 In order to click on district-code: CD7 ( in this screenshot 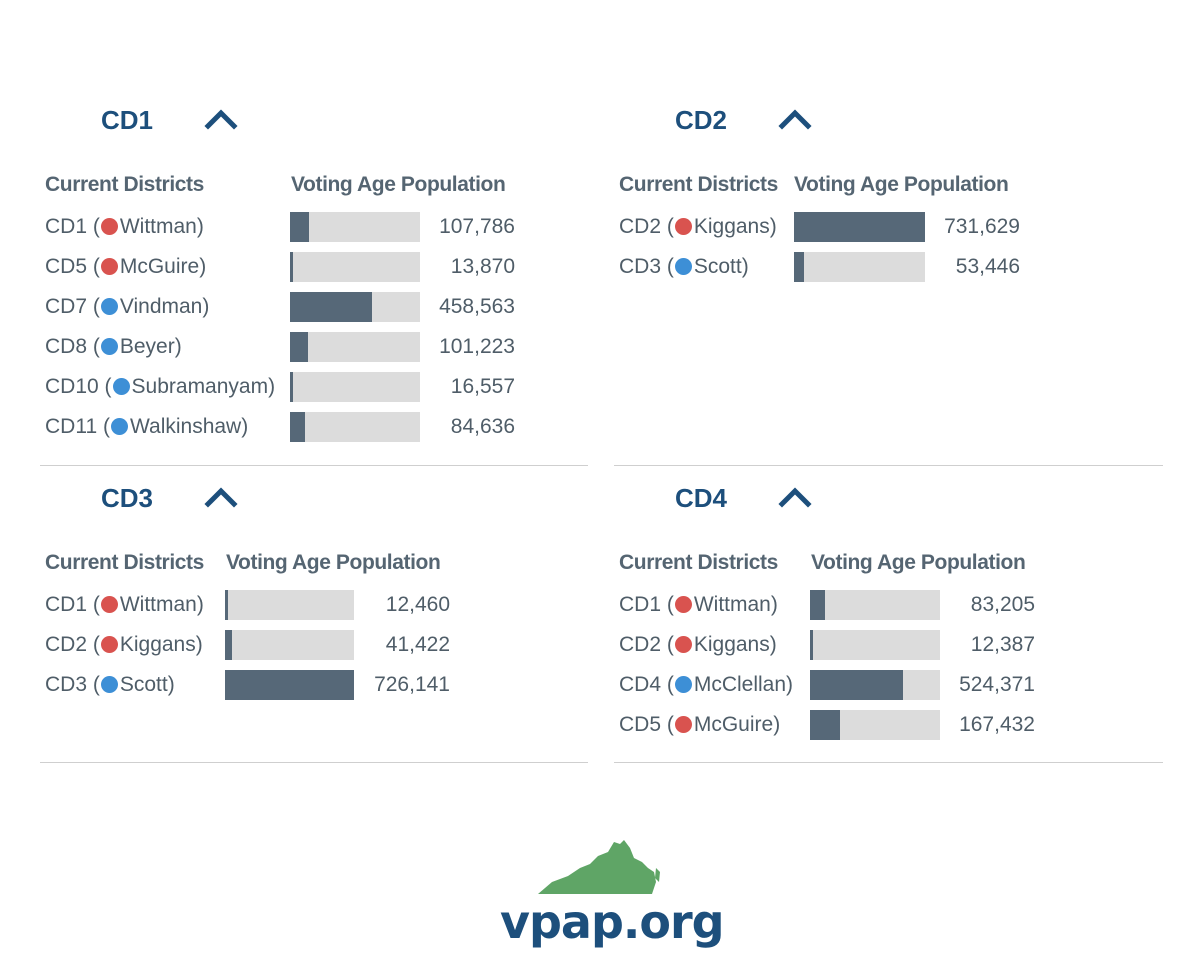, I will do `click(72, 306)`.